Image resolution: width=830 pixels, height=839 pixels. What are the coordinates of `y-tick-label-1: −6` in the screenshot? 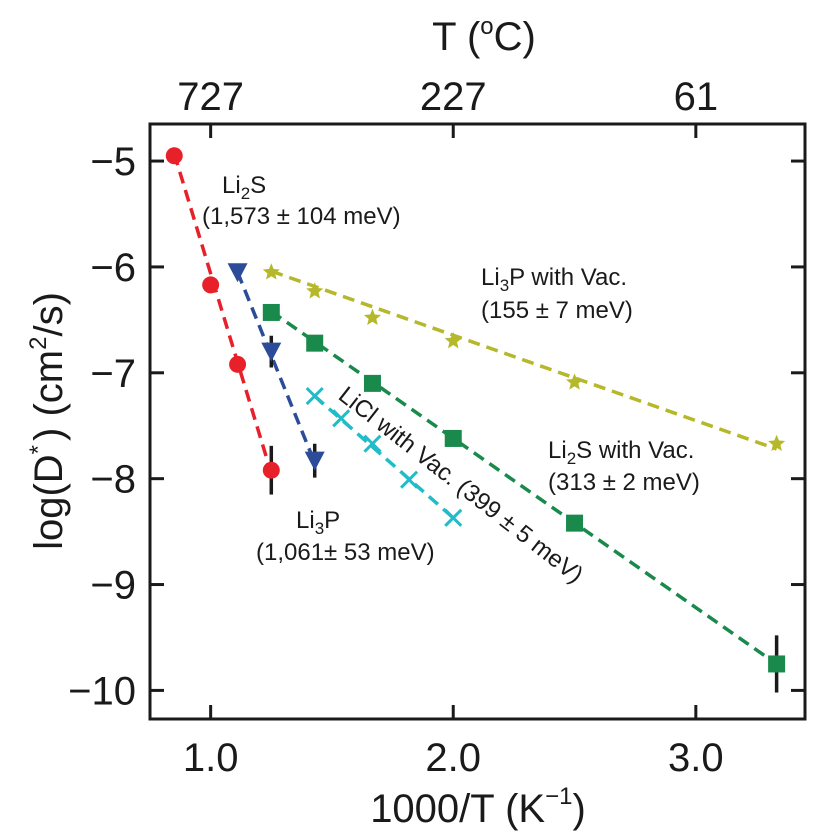 It's located at (113, 268).